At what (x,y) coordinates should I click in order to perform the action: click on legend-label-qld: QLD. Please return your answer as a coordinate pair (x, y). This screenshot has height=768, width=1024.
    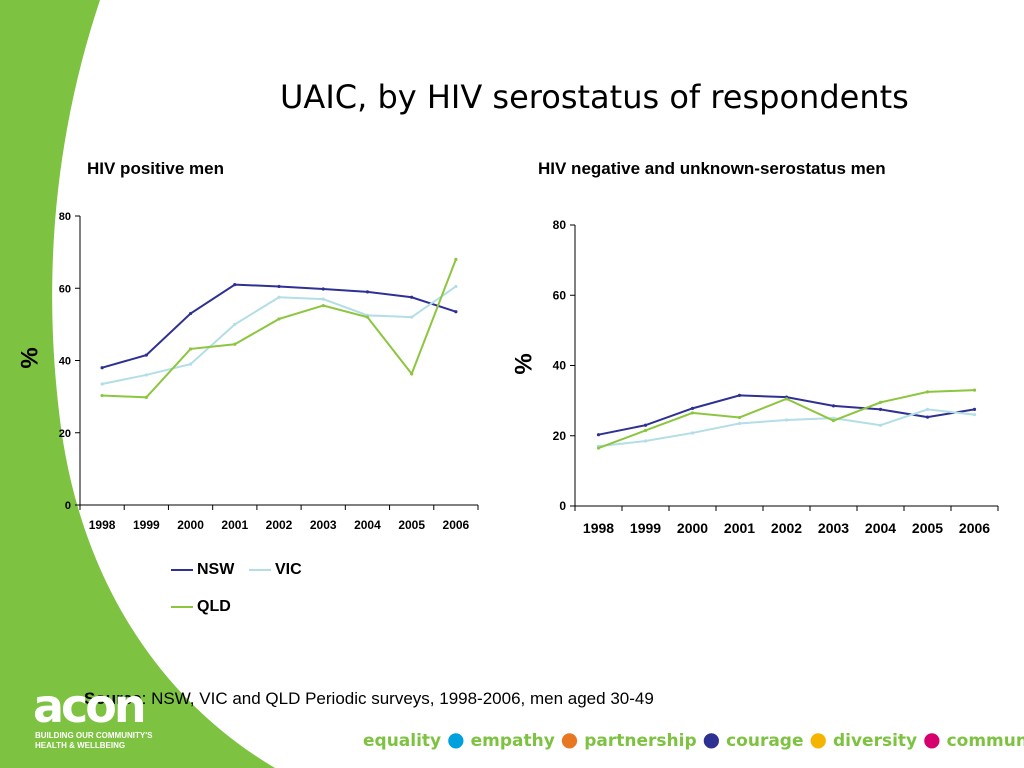
    Looking at the image, I should click on (214, 606).